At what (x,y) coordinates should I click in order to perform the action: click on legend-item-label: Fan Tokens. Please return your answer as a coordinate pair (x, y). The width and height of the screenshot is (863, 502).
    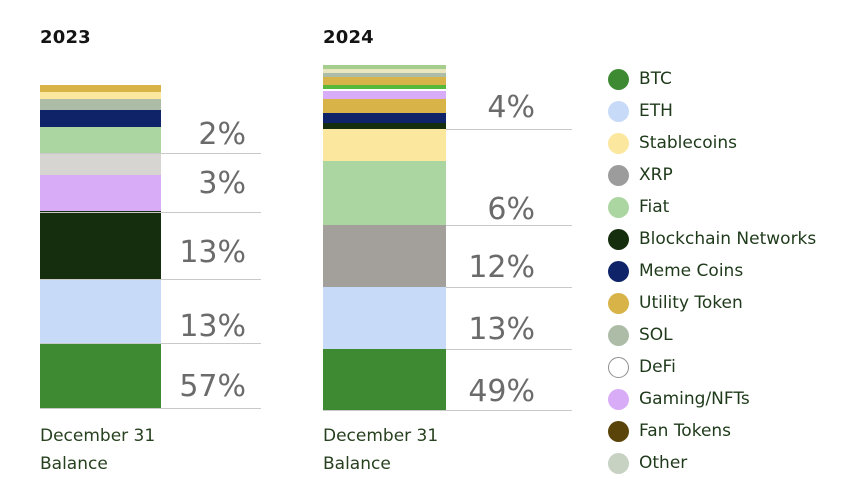
    Looking at the image, I should click on (685, 431).